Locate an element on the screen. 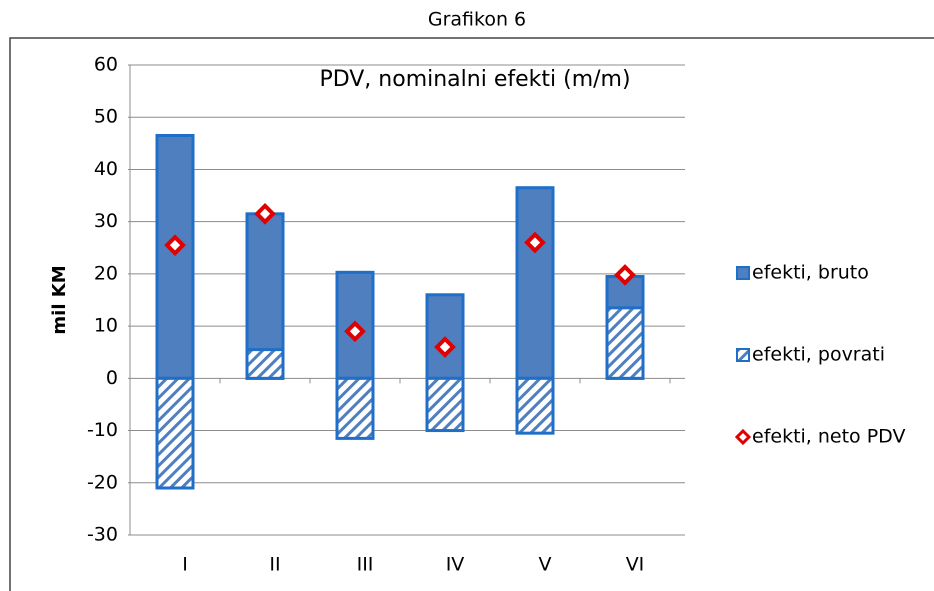  y-tick-label: -20 is located at coordinates (102, 482).